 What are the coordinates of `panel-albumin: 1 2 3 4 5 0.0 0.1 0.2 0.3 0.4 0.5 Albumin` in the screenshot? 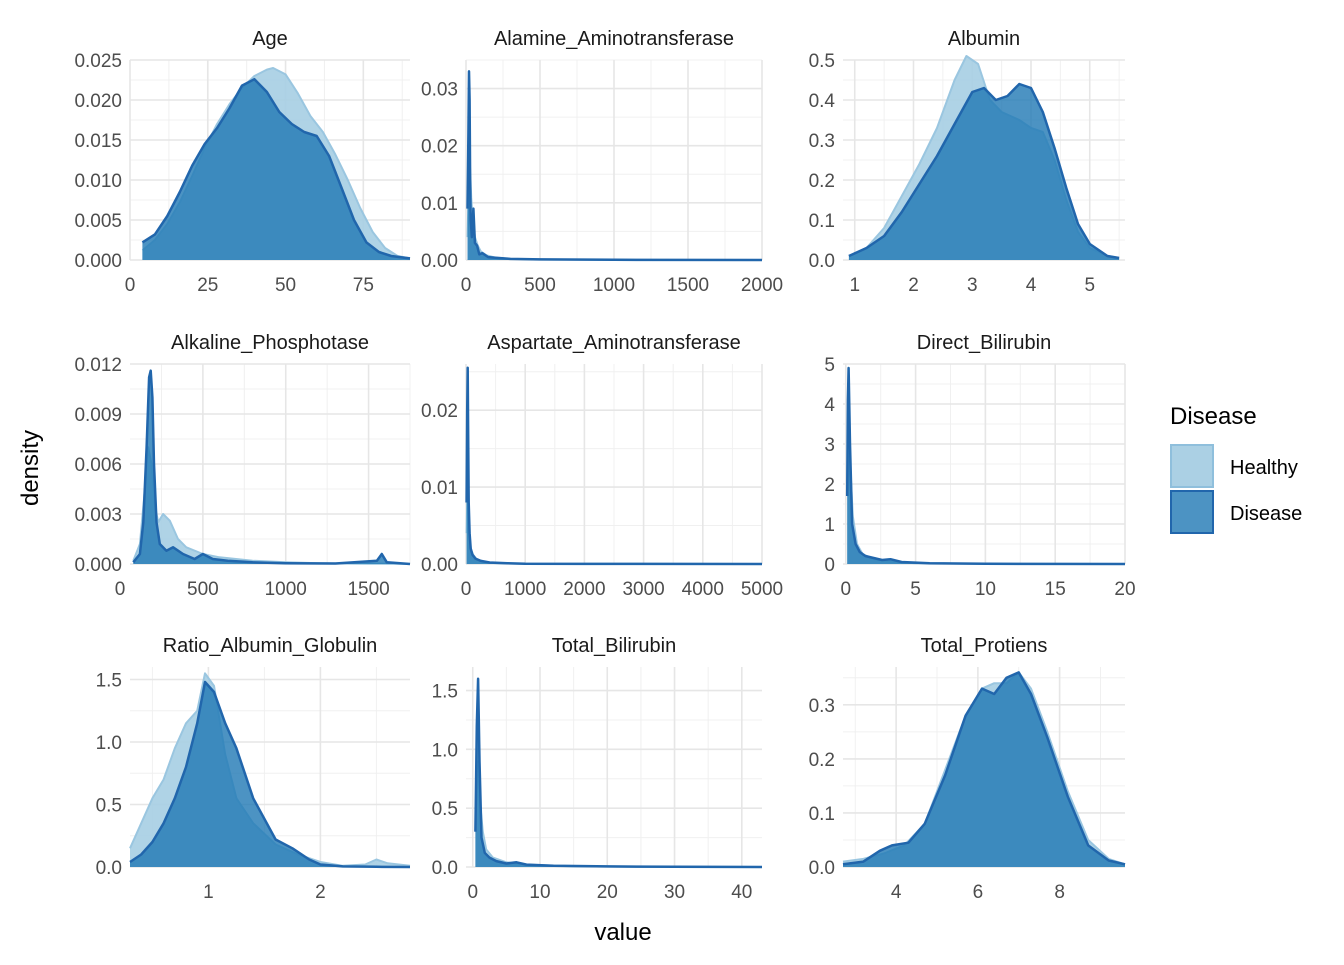 It's located at (967, 162).